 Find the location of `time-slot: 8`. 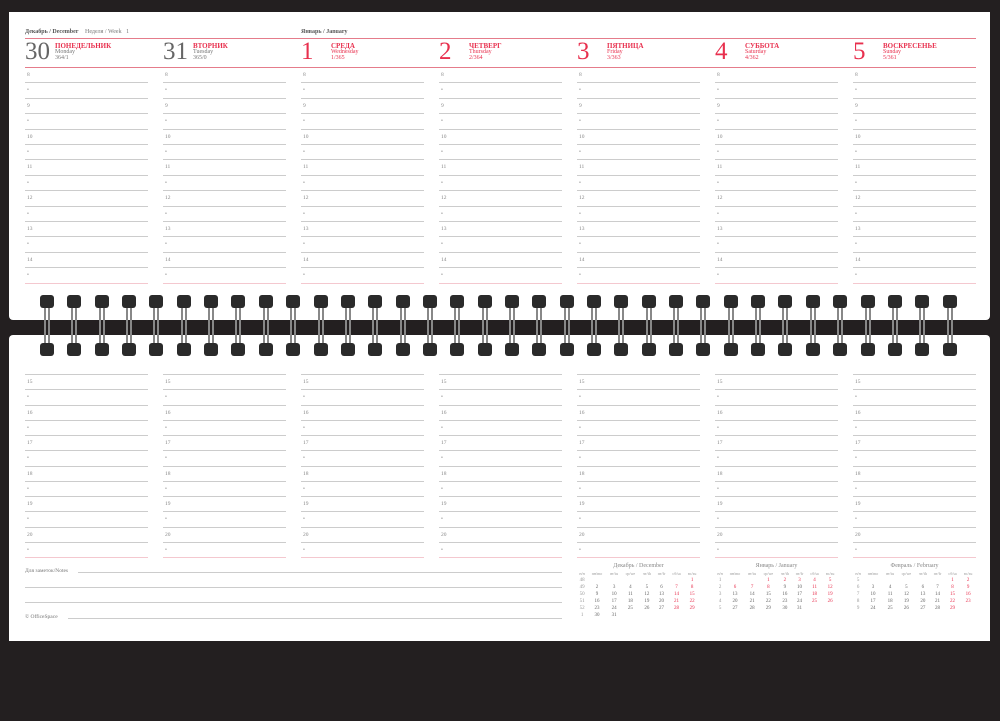

time-slot: 8 is located at coordinates (914, 76).